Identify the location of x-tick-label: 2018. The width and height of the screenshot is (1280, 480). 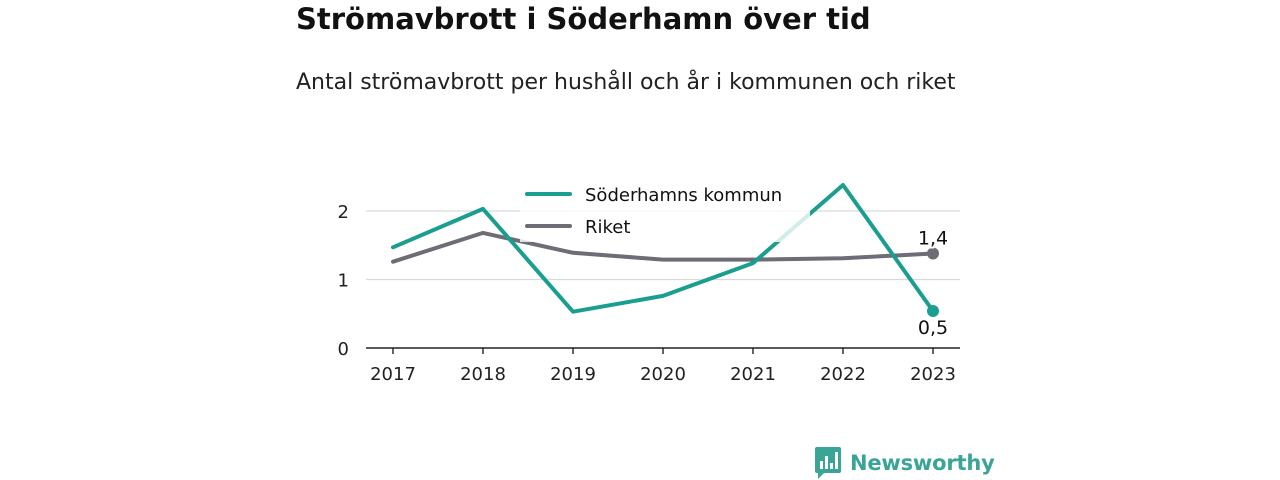
(483, 374).